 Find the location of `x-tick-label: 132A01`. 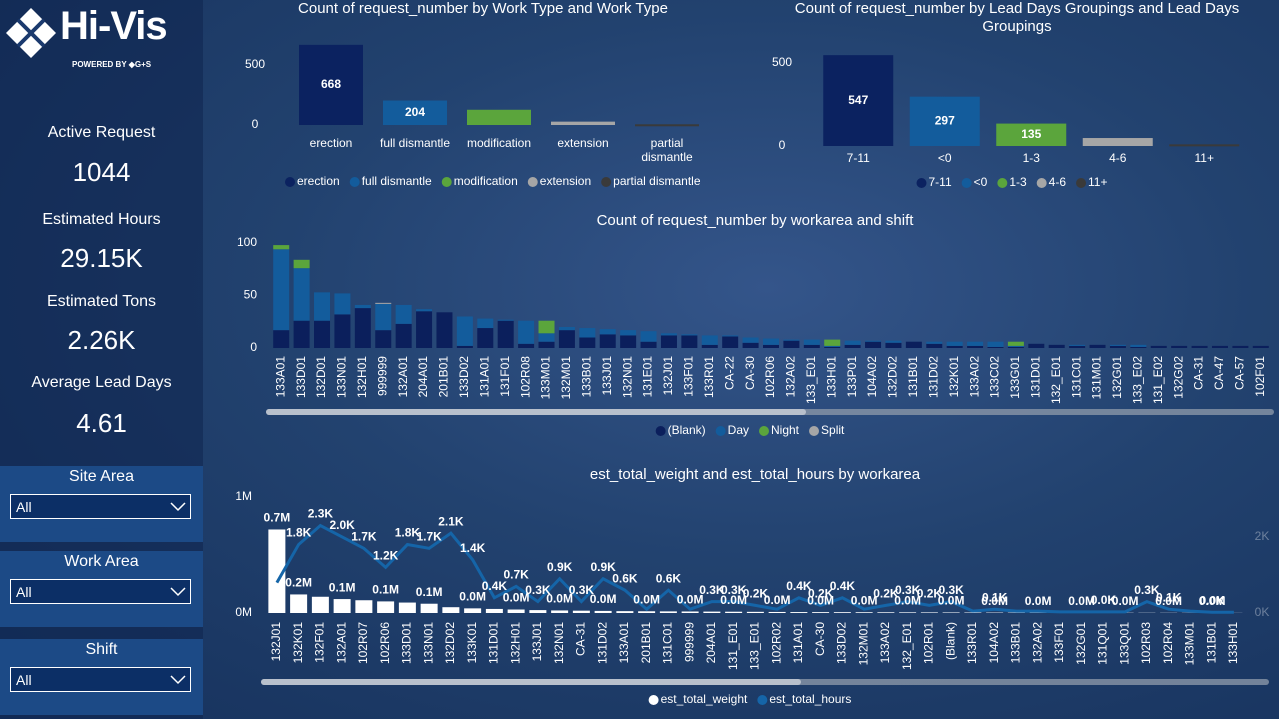

x-tick-label: 132A01 is located at coordinates (403, 377).